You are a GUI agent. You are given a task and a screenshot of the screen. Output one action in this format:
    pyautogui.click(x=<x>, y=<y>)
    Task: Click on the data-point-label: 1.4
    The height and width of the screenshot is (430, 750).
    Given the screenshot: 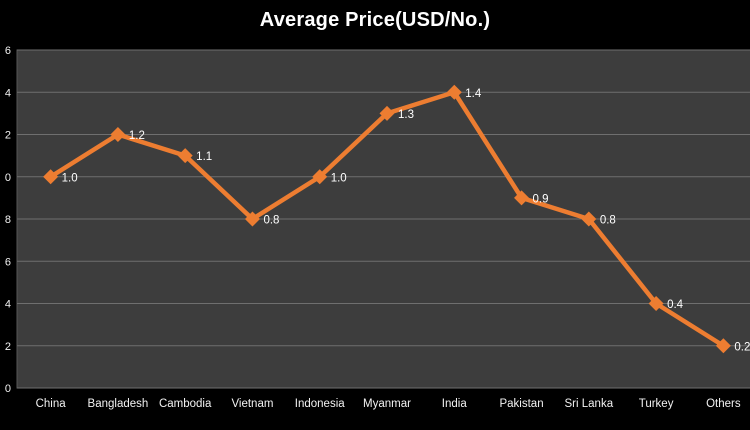 What is the action you would take?
    pyautogui.click(x=473, y=94)
    